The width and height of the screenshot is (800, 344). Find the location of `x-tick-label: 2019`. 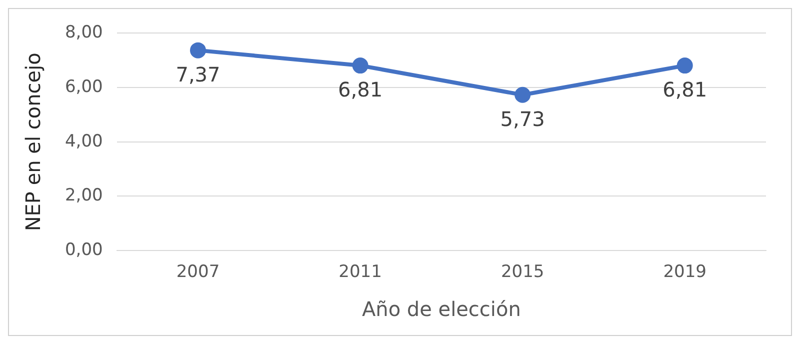

x-tick-label: 2019 is located at coordinates (684, 272).